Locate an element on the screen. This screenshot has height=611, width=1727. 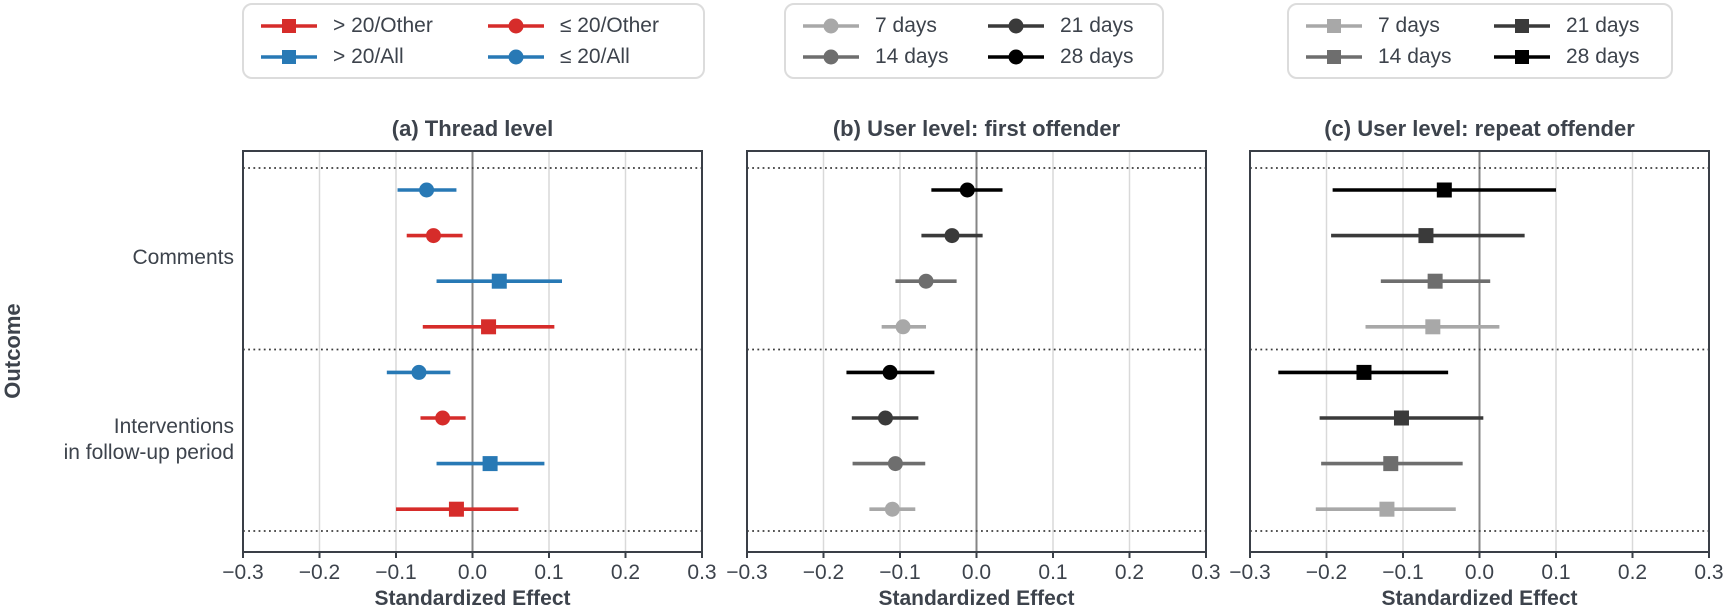
legend-days-circles: 7 days 14 days 21 days 28 days is located at coordinates (974, 41).